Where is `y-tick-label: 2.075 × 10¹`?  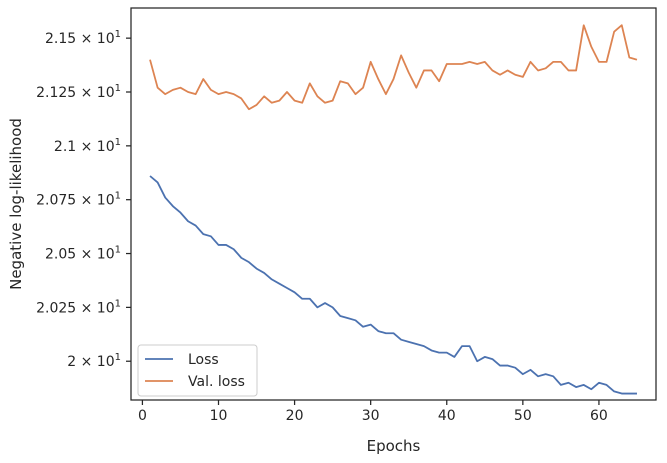
y-tick-label: 2.075 × 10¹ is located at coordinates (78, 200).